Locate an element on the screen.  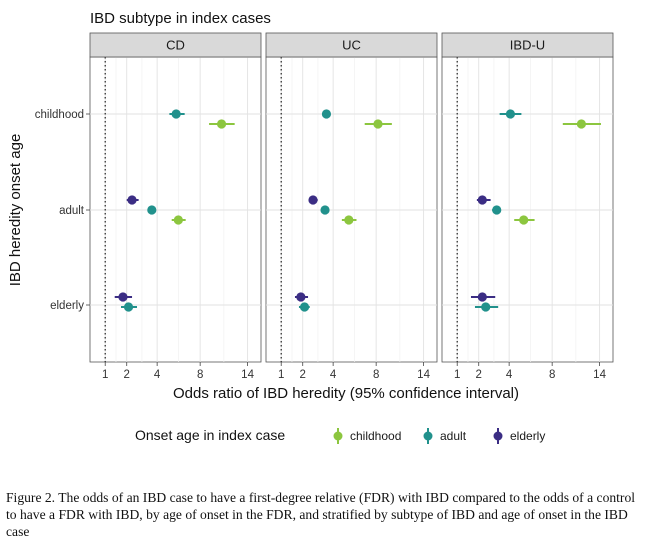
y-axis: childhood adult elderly is located at coordinates (62, 210).